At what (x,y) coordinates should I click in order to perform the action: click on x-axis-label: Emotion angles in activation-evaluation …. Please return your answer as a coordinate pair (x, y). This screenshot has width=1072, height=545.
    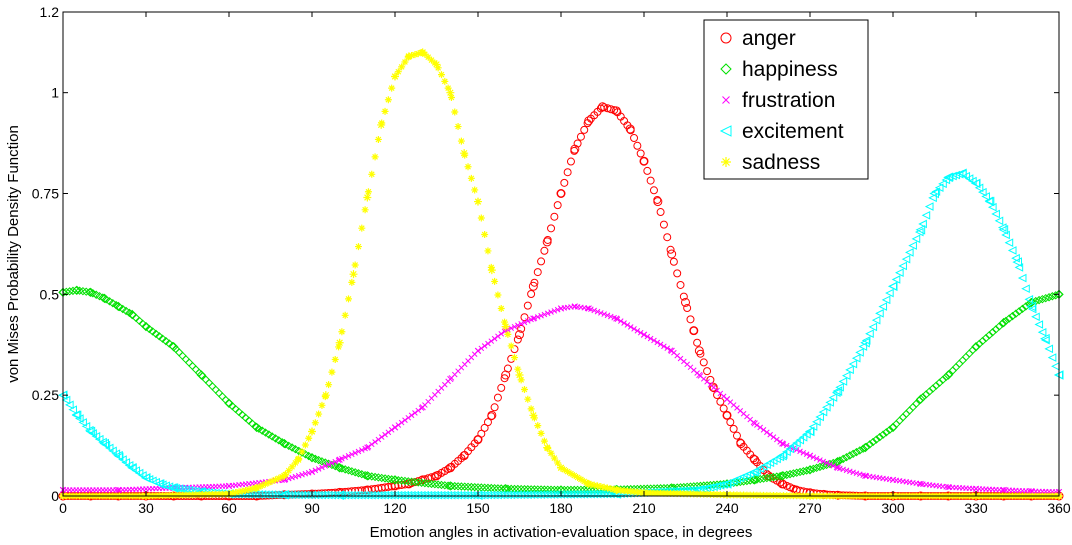
    Looking at the image, I should click on (561, 532).